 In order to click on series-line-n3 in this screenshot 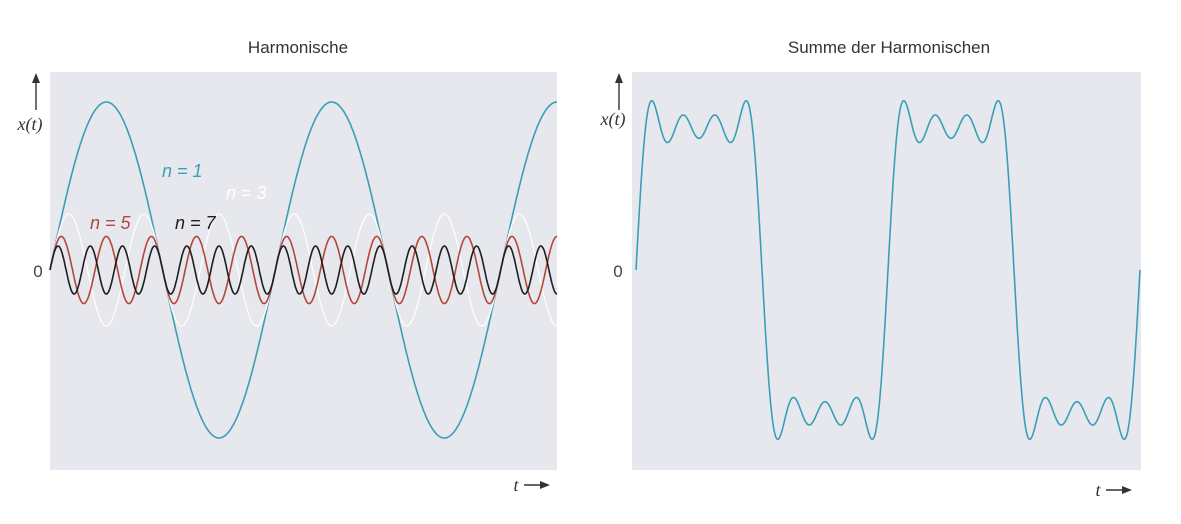, I will do `click(303, 270)`.